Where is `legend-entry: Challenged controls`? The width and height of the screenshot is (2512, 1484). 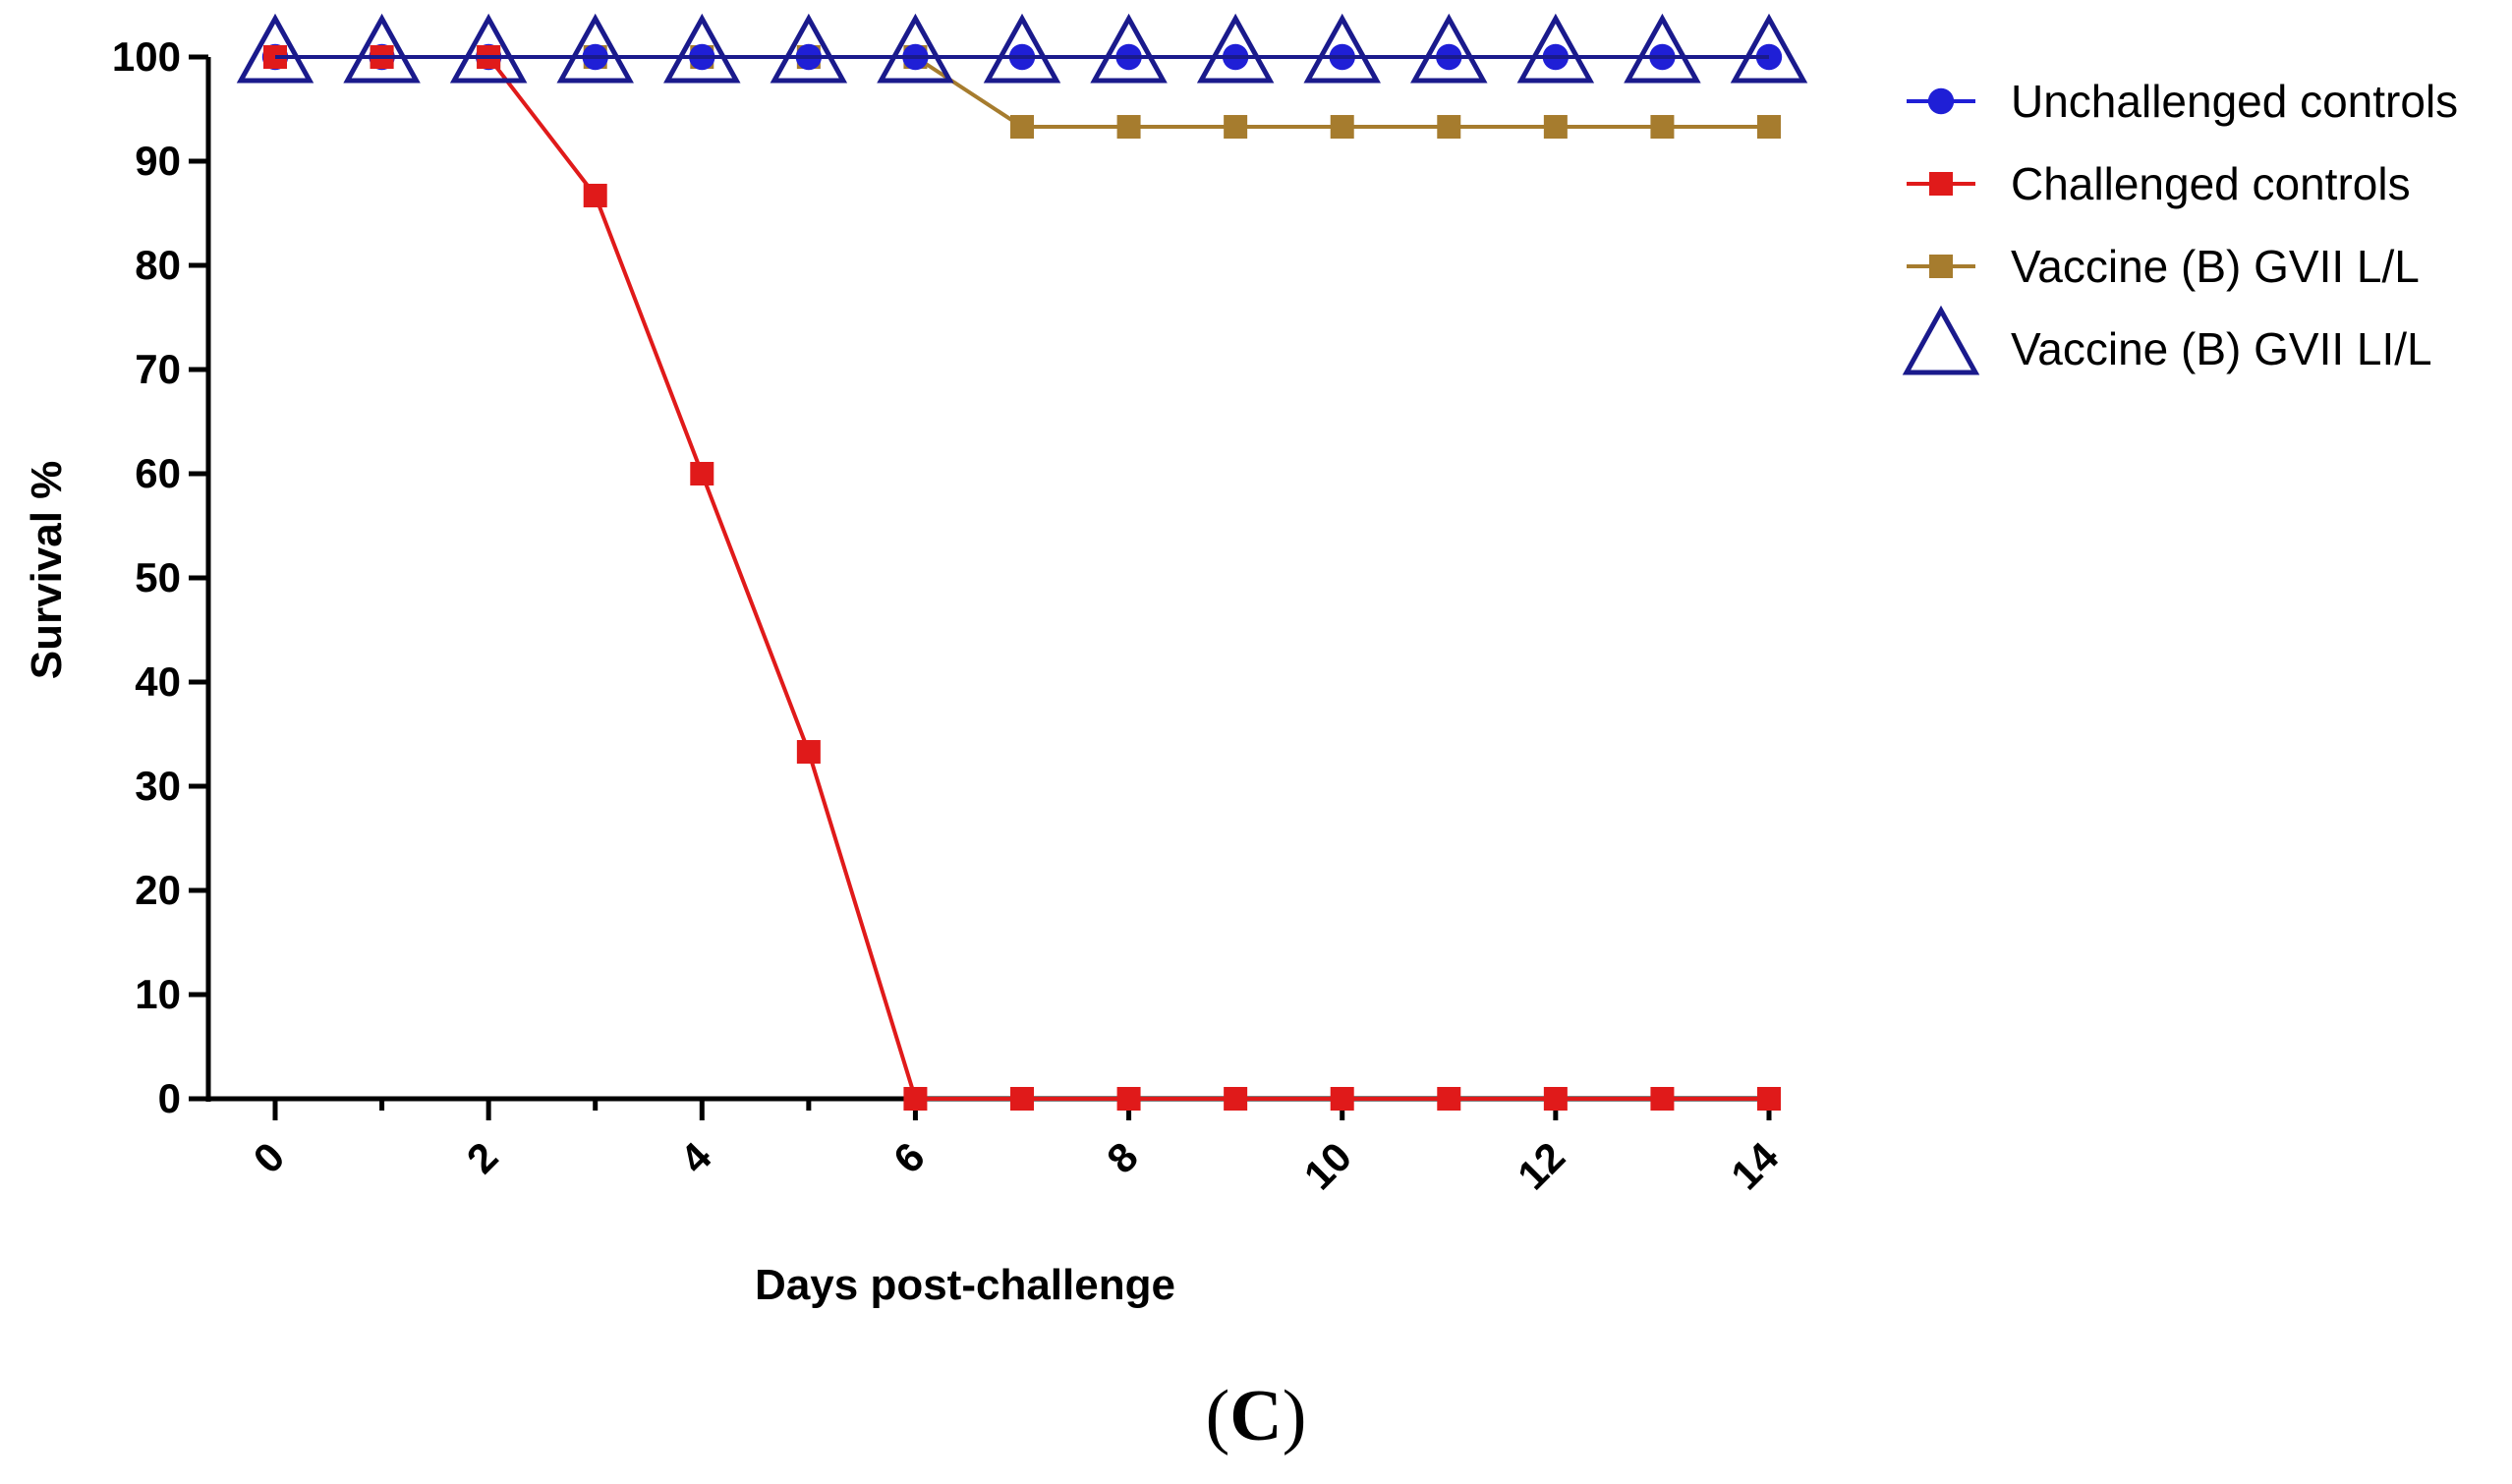
legend-entry: Challenged controls is located at coordinates (2159, 183).